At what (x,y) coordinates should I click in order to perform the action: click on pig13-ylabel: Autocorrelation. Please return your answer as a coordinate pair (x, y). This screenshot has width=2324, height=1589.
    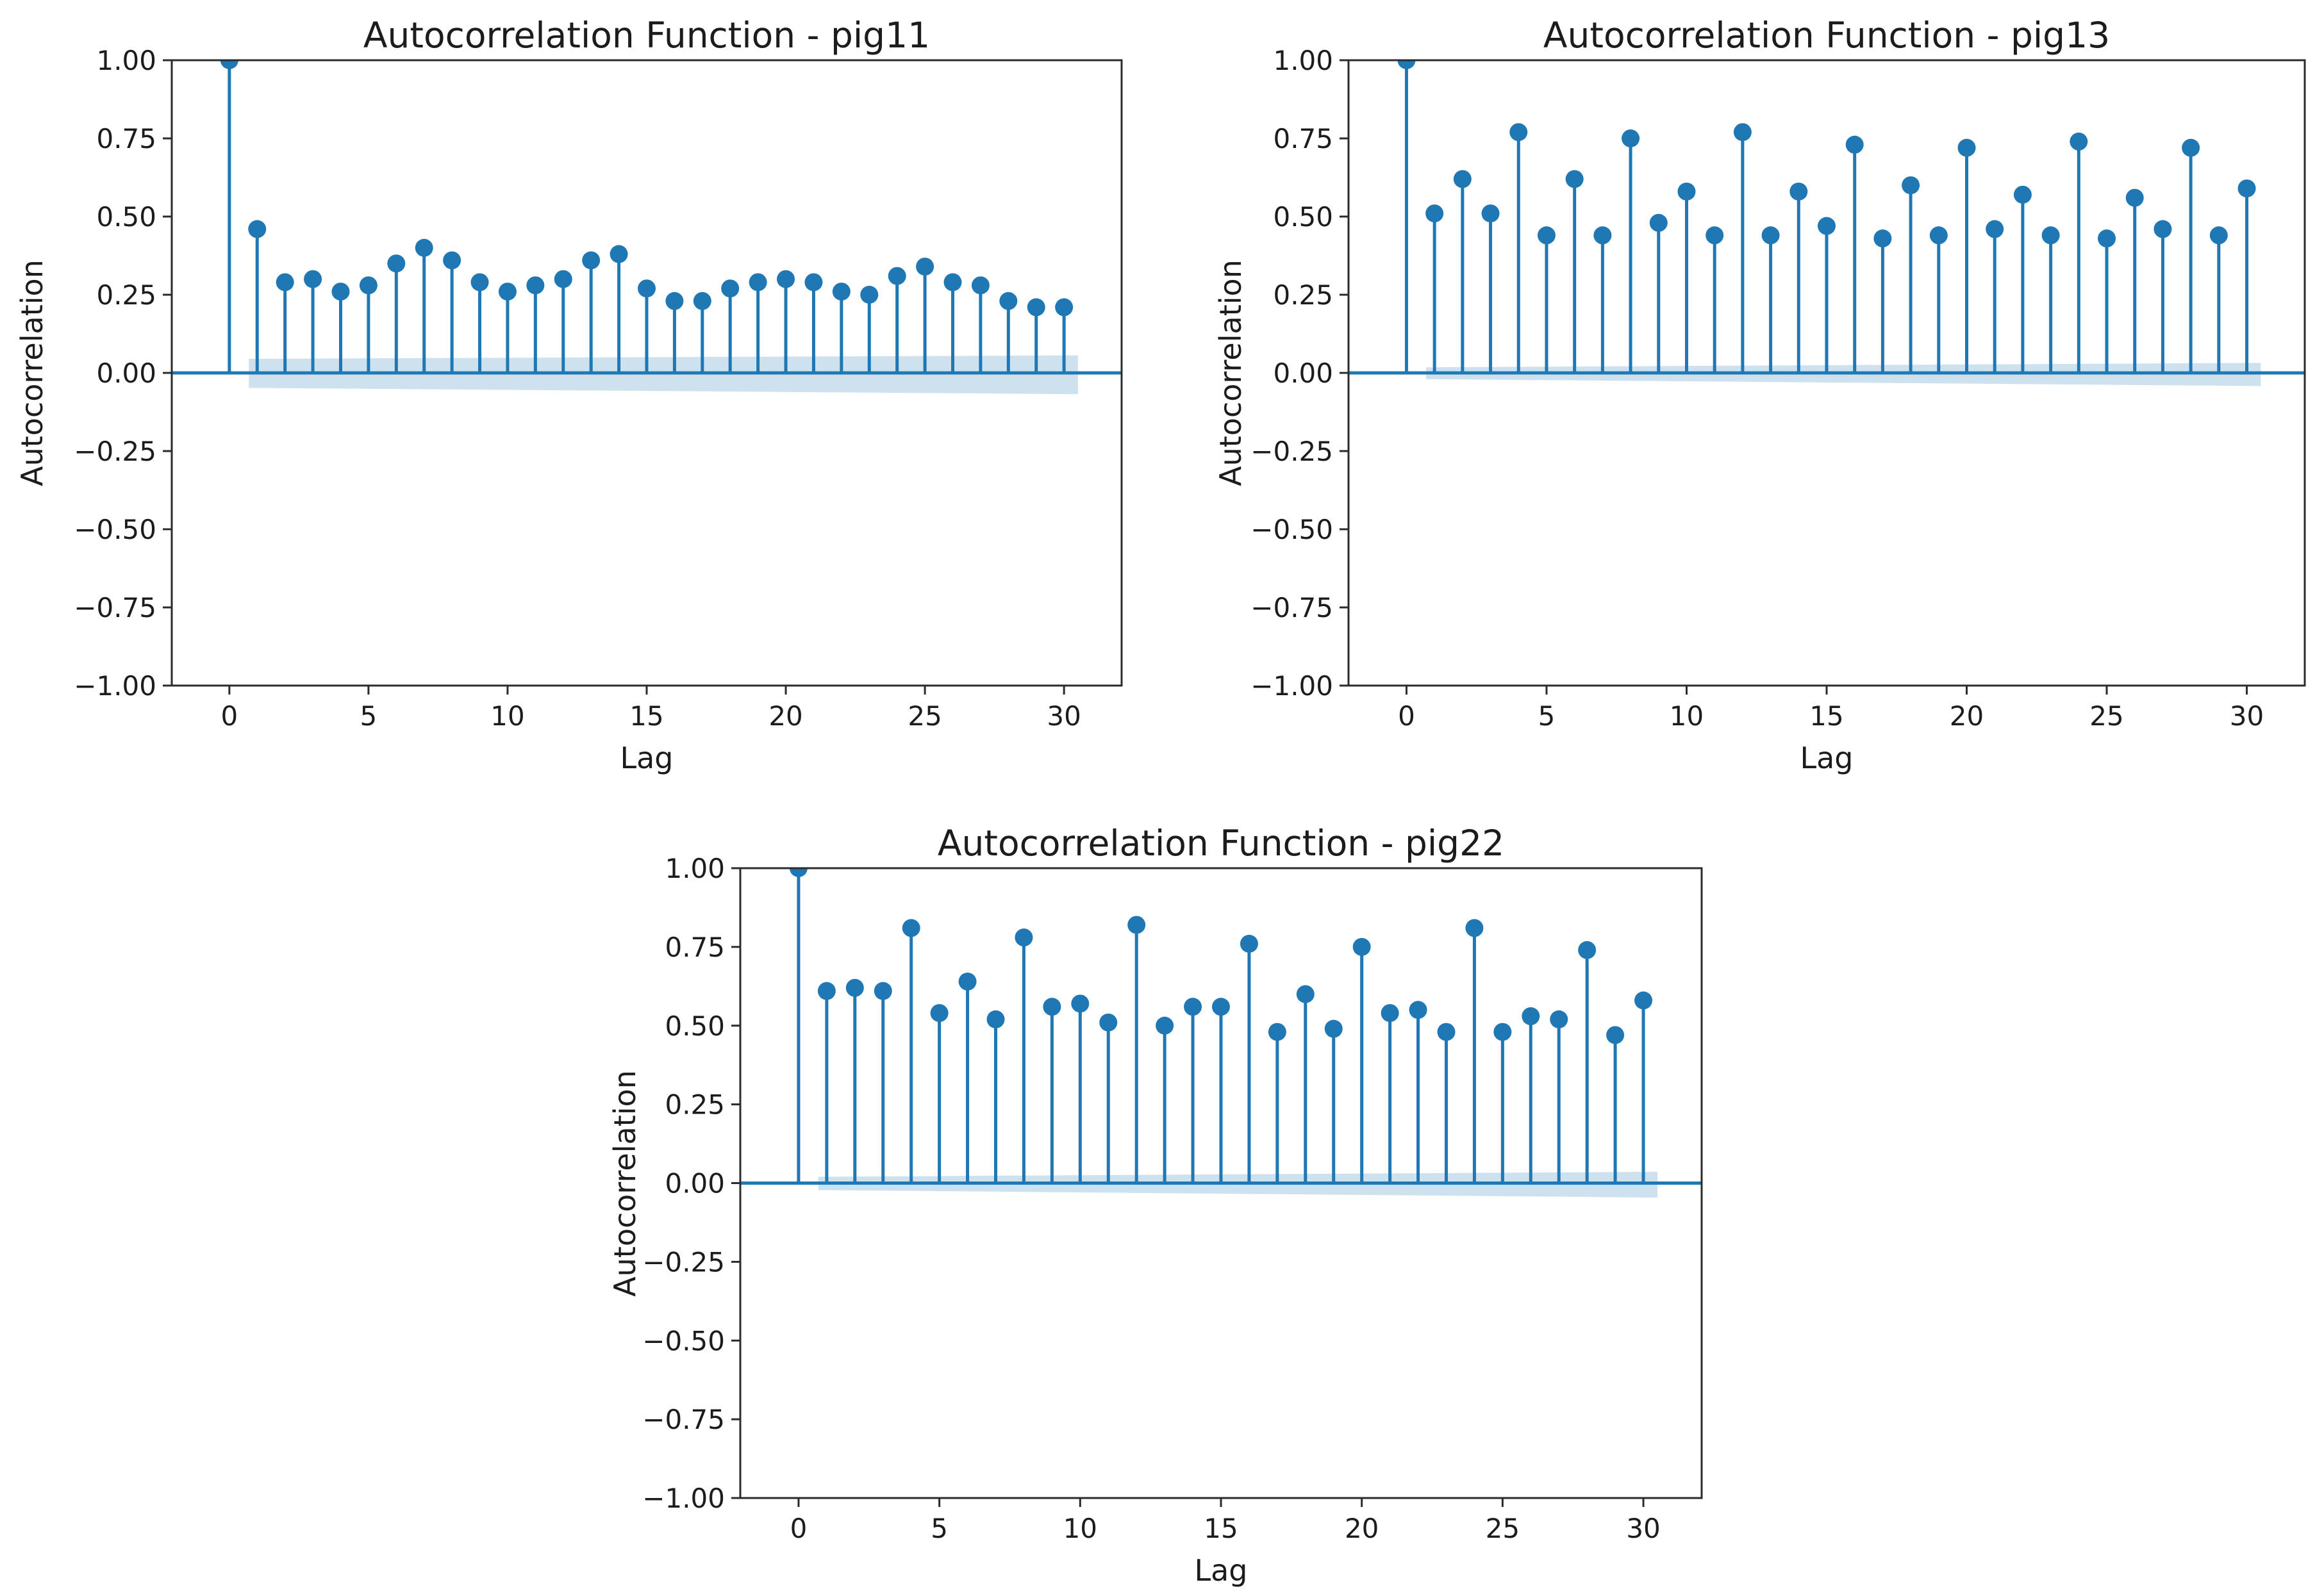
    Looking at the image, I should click on (1231, 372).